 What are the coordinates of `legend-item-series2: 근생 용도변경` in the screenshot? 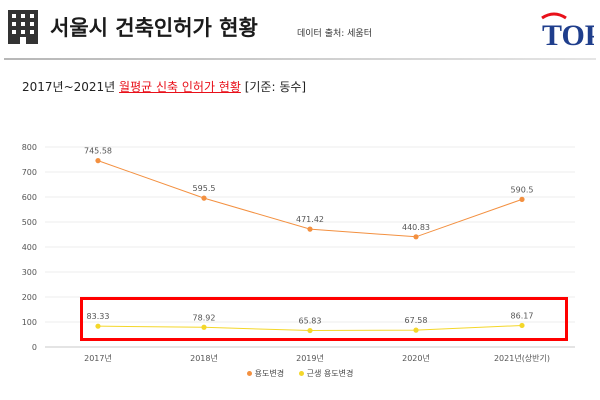 It's located at (326, 373).